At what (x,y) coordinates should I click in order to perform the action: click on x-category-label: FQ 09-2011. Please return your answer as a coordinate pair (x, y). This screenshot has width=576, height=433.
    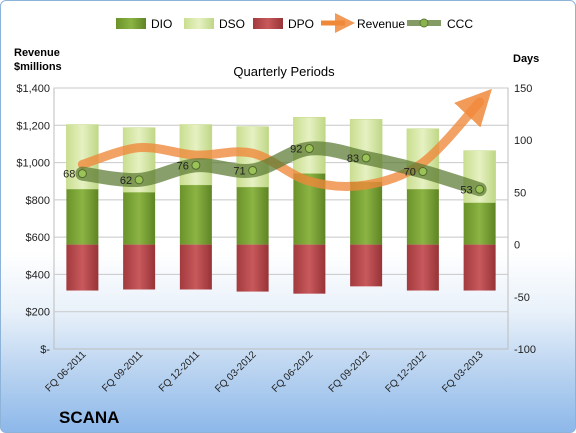
    Looking at the image, I should click on (122, 371).